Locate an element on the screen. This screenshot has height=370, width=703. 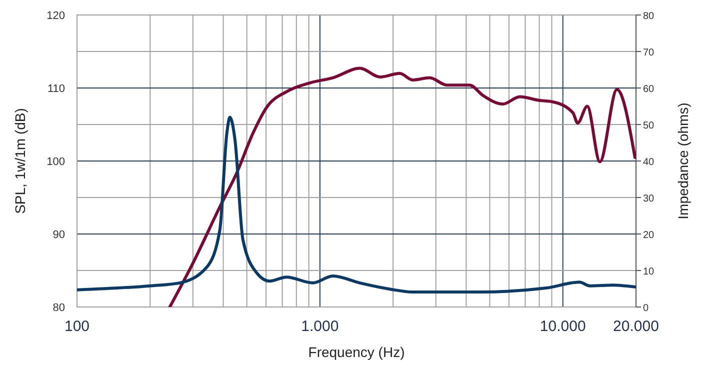
y-tick-label: 120 is located at coordinates (55, 16).